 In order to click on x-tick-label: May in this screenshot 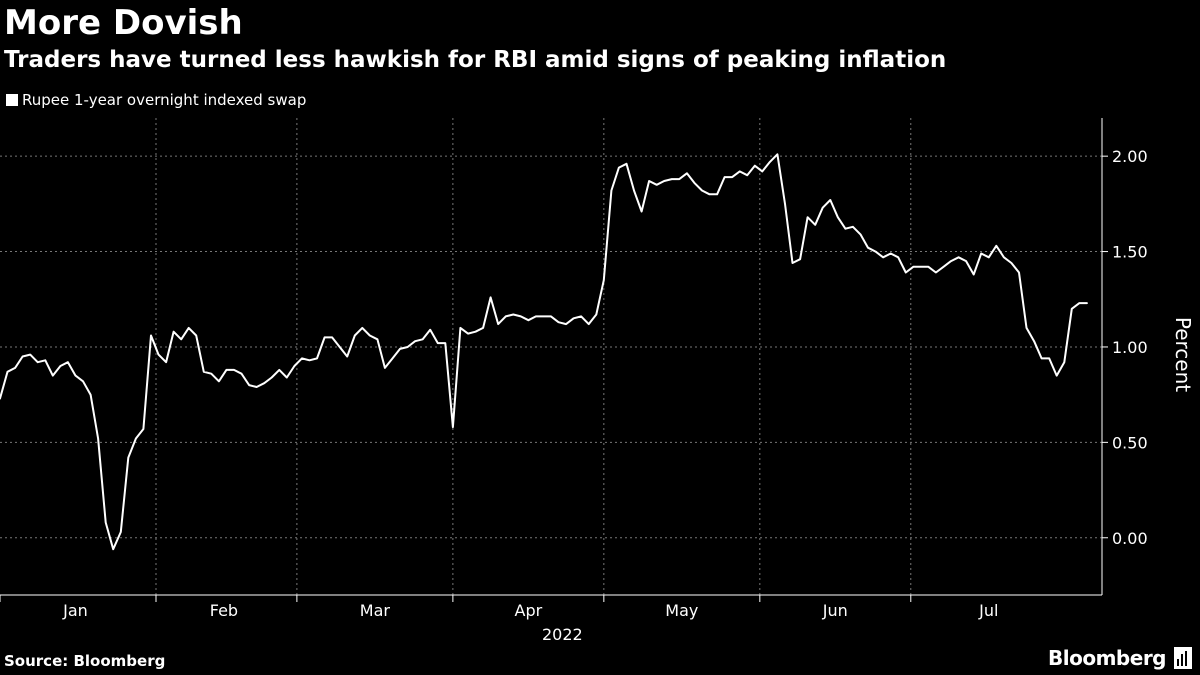, I will do `click(681, 610)`.